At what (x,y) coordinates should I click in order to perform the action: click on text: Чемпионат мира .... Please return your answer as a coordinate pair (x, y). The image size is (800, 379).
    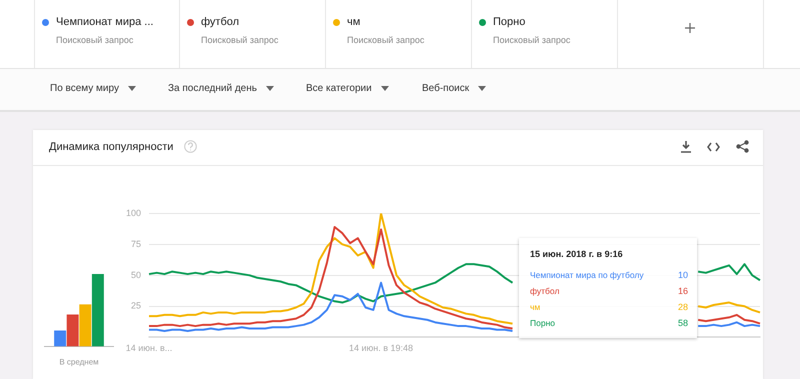
    Looking at the image, I should click on (105, 22).